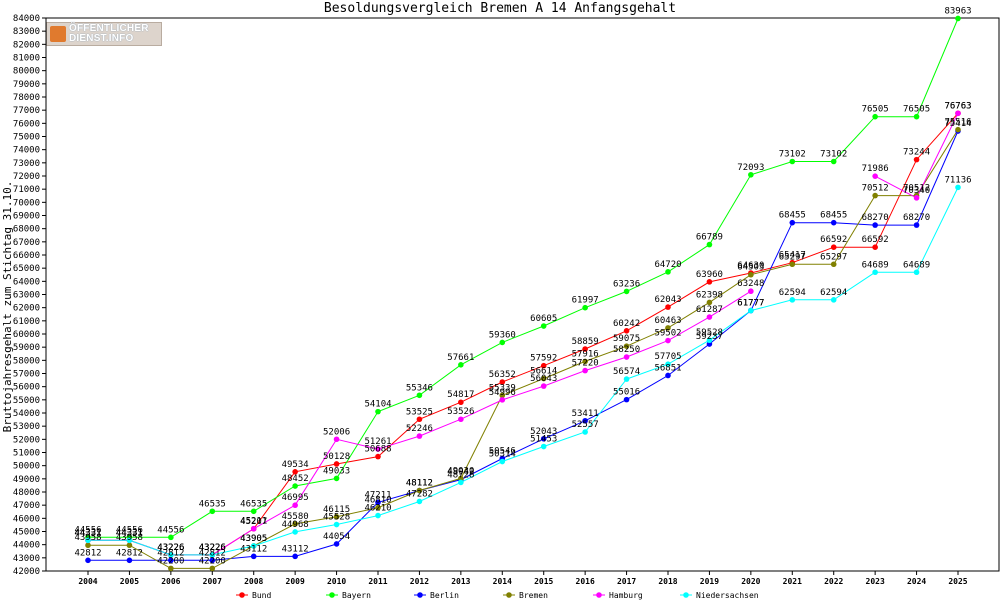  What do you see at coordinates (792, 293) in the screenshot?
I see `data-label: 62594` at bounding box center [792, 293].